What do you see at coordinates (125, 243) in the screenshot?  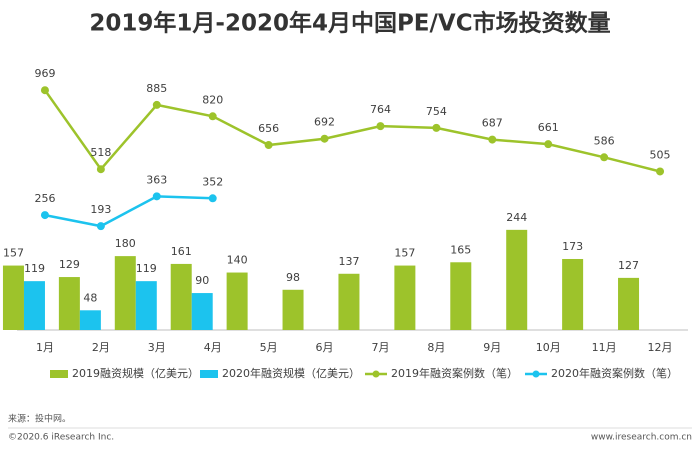 I see `data-label: 180` at bounding box center [125, 243].